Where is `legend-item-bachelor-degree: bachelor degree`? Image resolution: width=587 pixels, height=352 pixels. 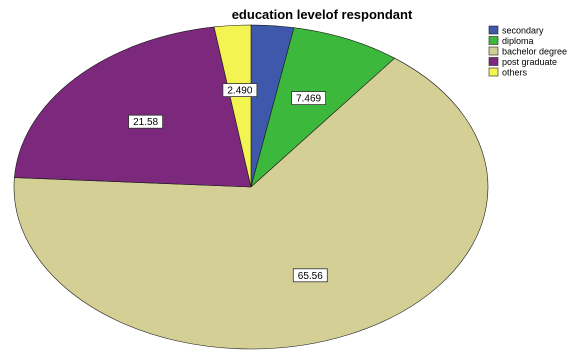 legend-item-bachelor-degree: bachelor degree is located at coordinates (527, 51).